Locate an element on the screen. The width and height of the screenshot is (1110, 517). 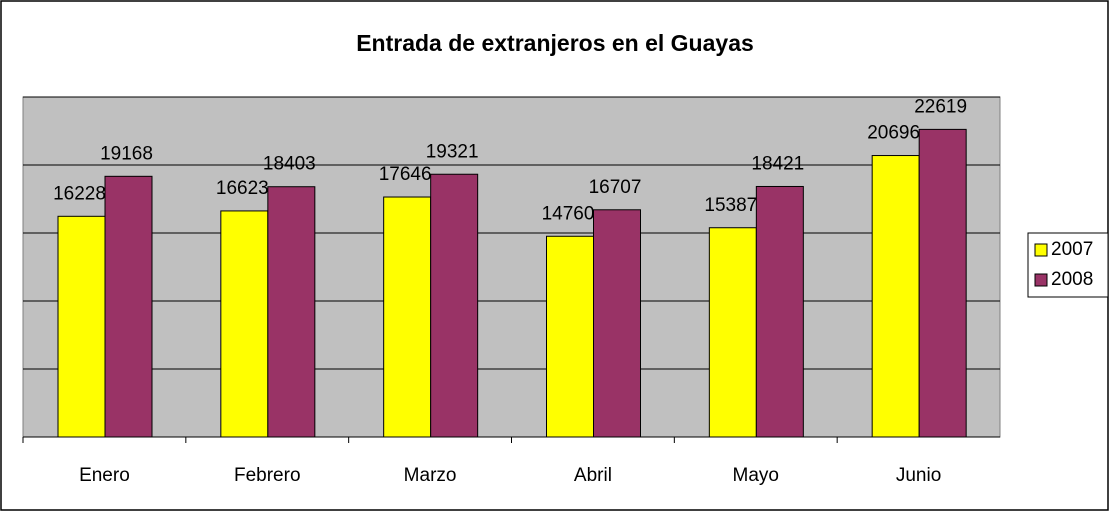
x-tick-label: Febrero is located at coordinates (267, 475).